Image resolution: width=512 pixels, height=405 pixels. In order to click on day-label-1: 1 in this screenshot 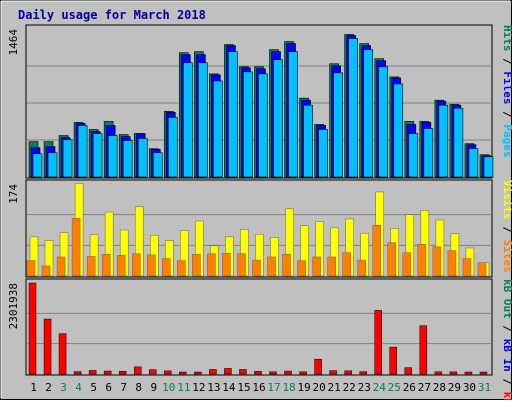, I will do `click(33, 387)`.